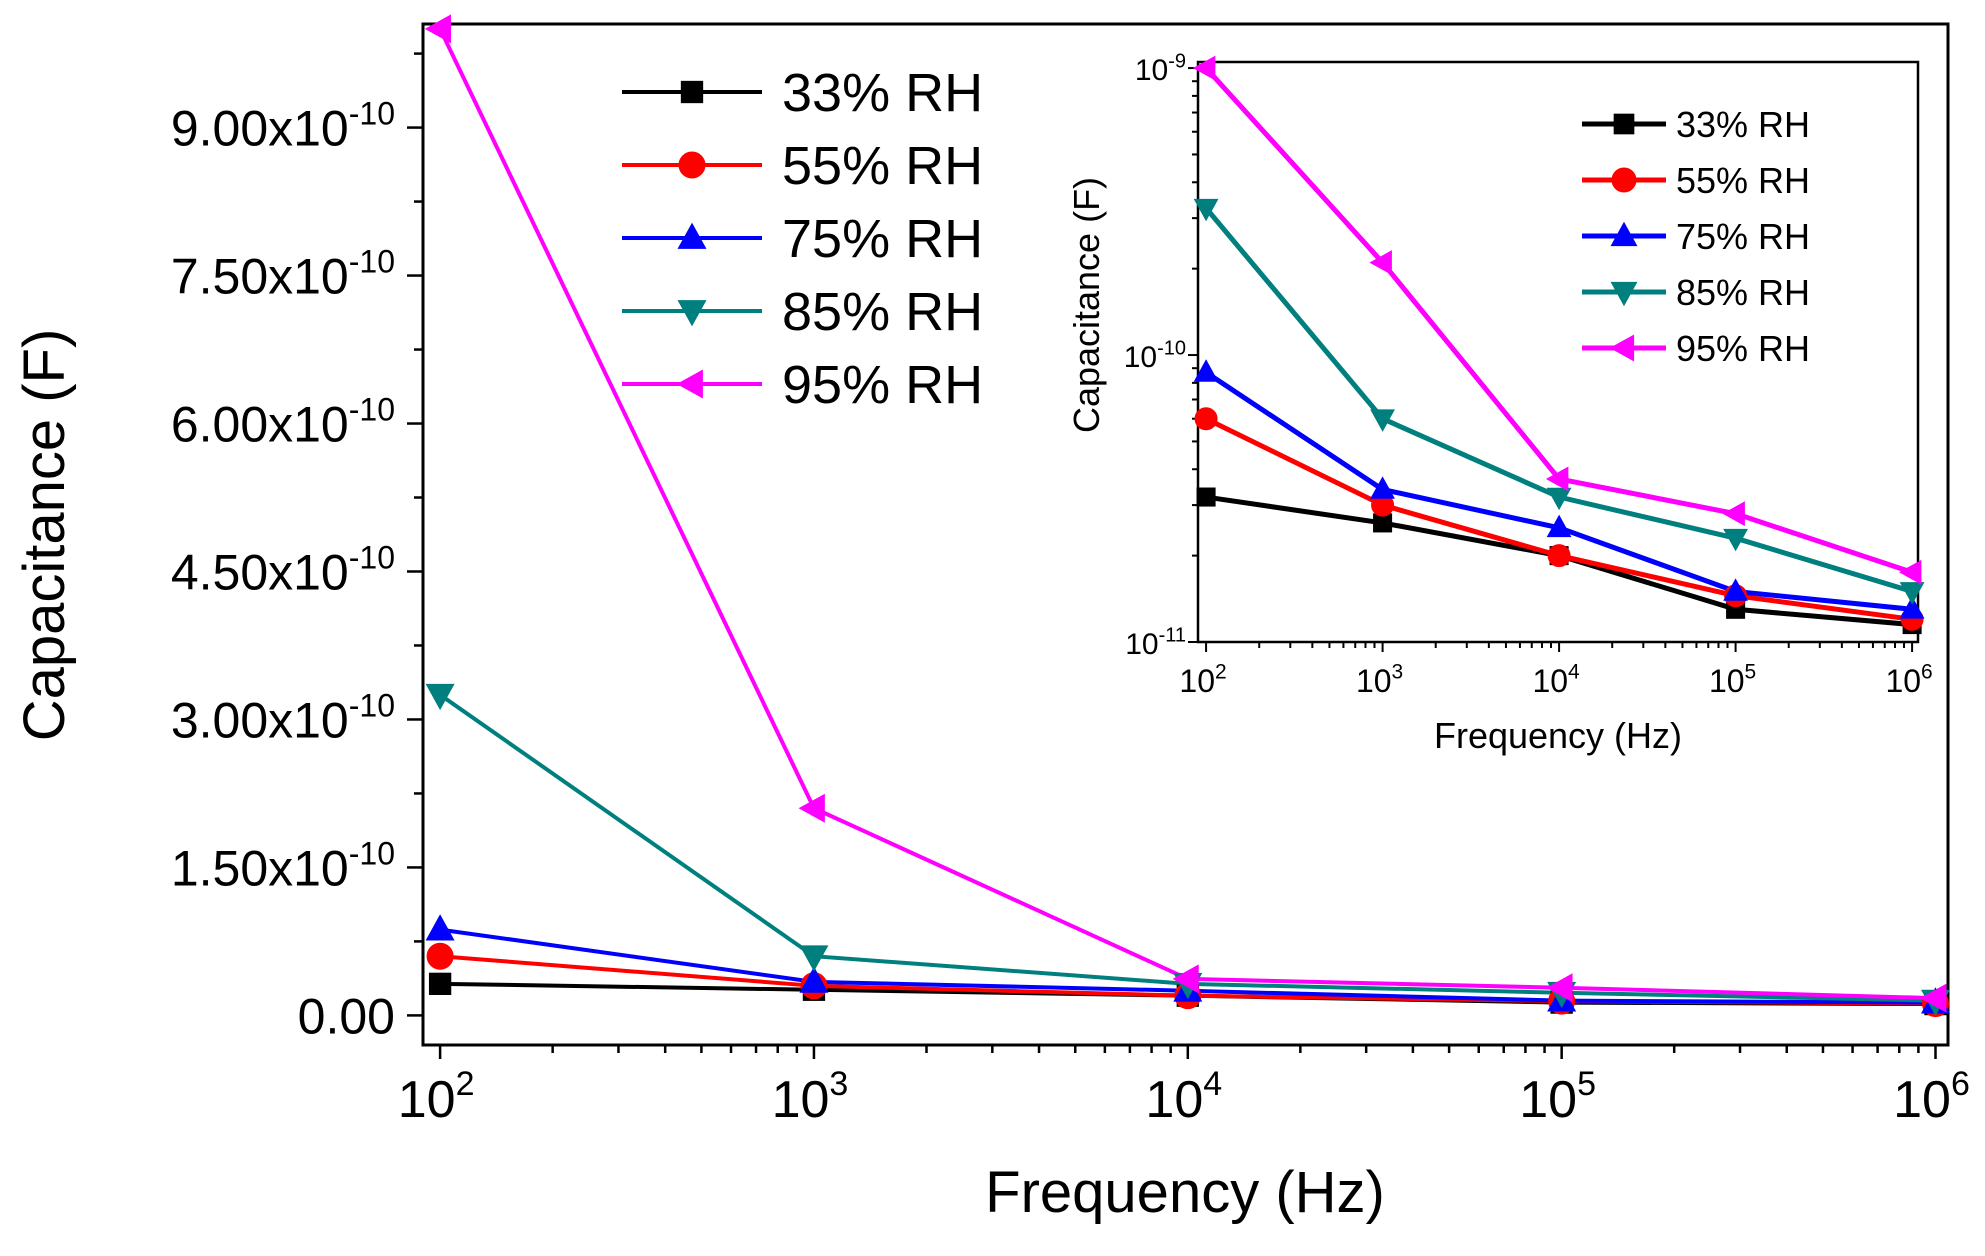  What do you see at coordinates (1556, 680) in the screenshot?
I see `inset-x-tick-label: 10⁴` at bounding box center [1556, 680].